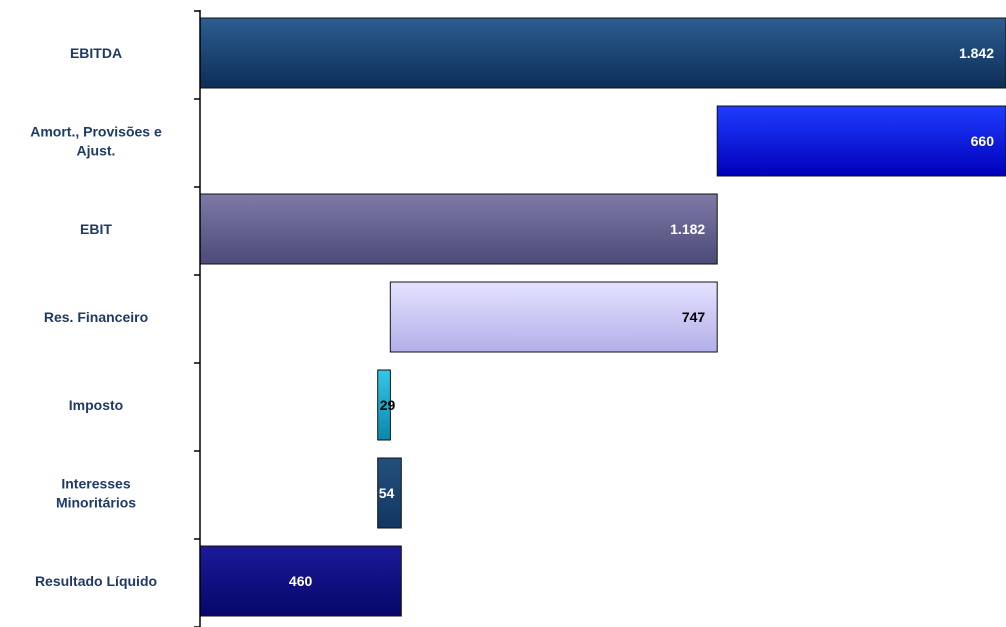 The image size is (1006, 627). Describe the element at coordinates (96, 229) in the screenshot. I see `category-label-2: EBIT` at that location.